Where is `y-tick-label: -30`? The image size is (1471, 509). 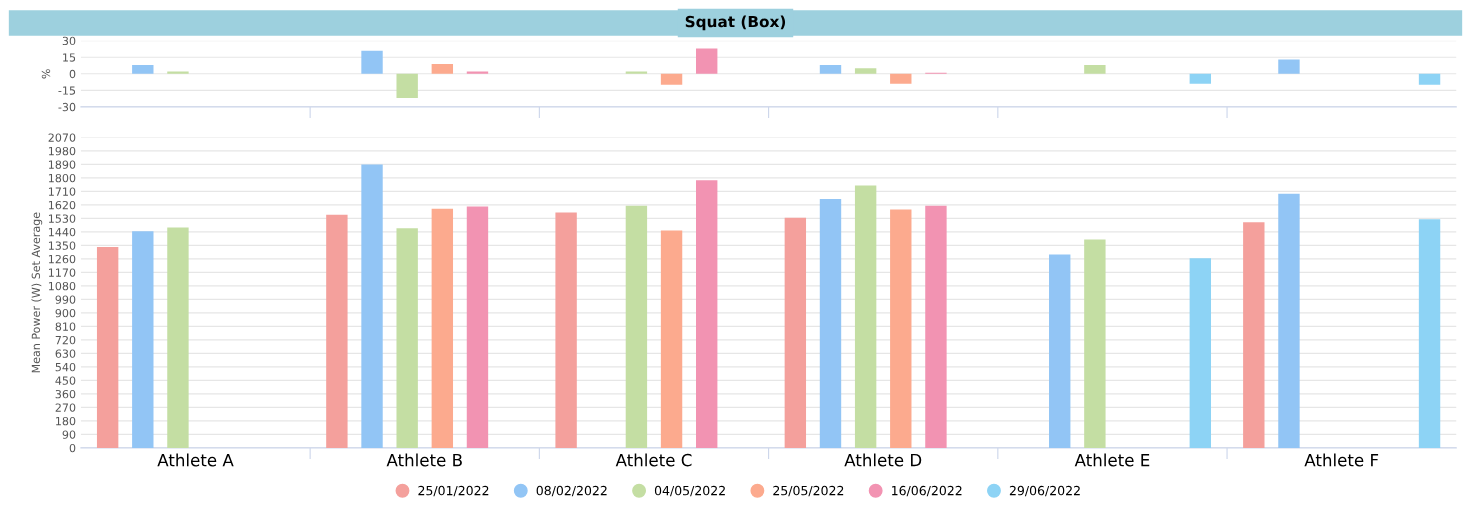
y-tick-label: -30 is located at coordinates (67, 107).